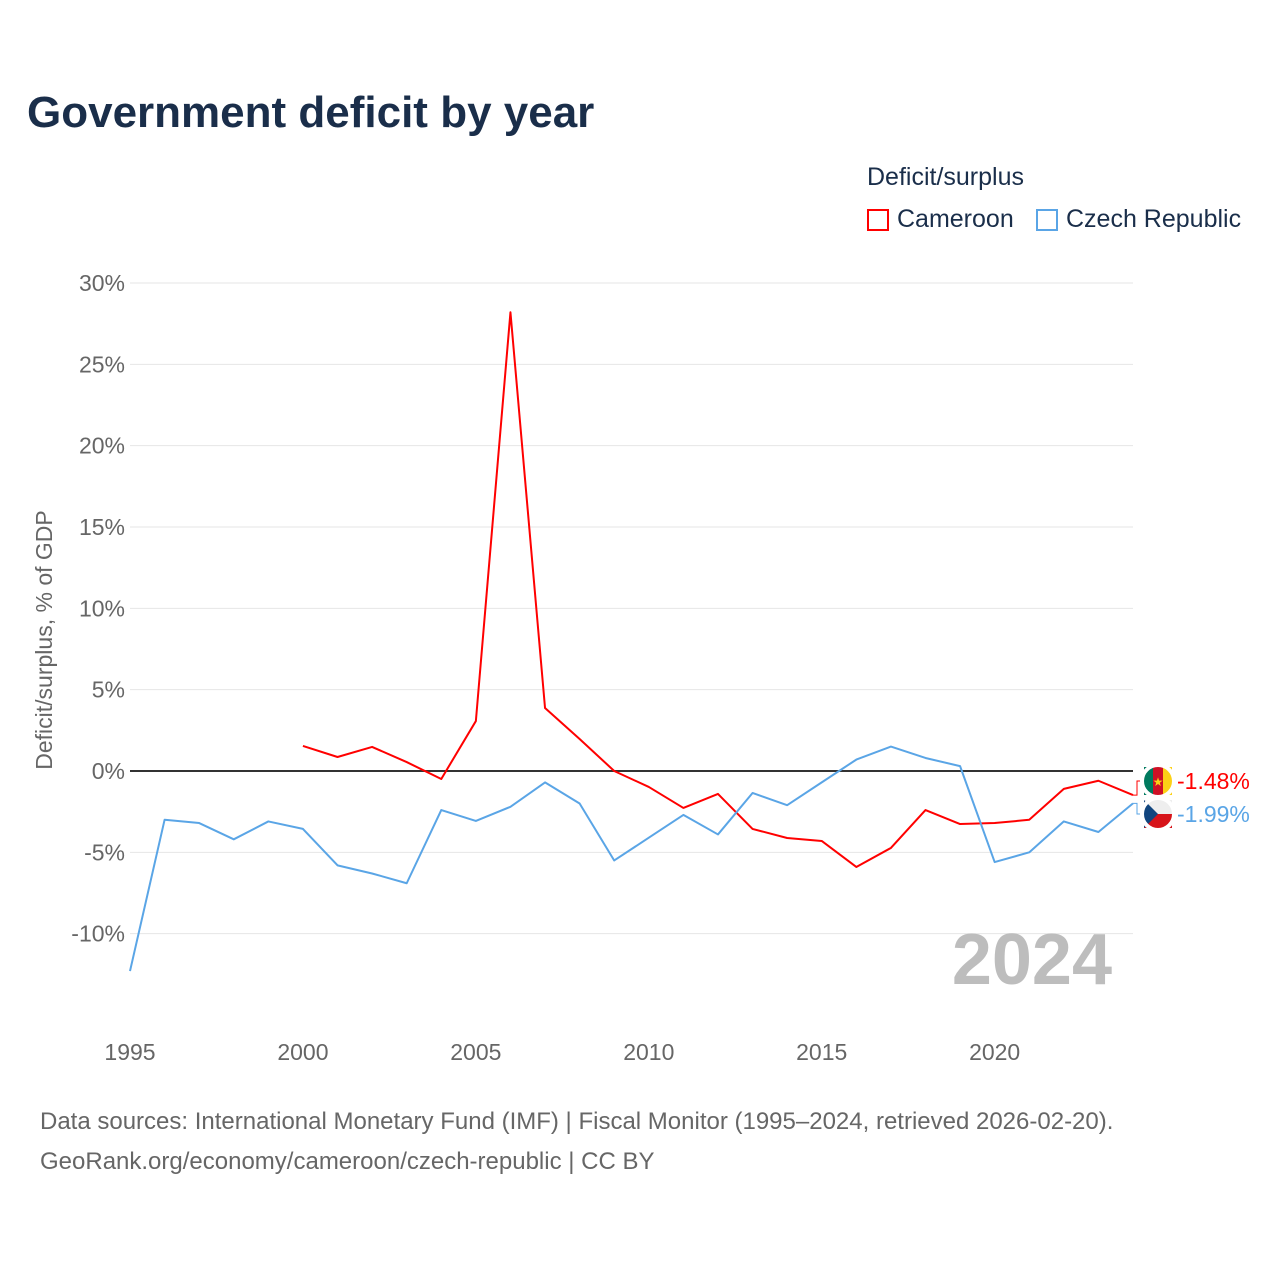 The image size is (1280, 1280). I want to click on legend-label: Czech Republic, so click(1154, 219).